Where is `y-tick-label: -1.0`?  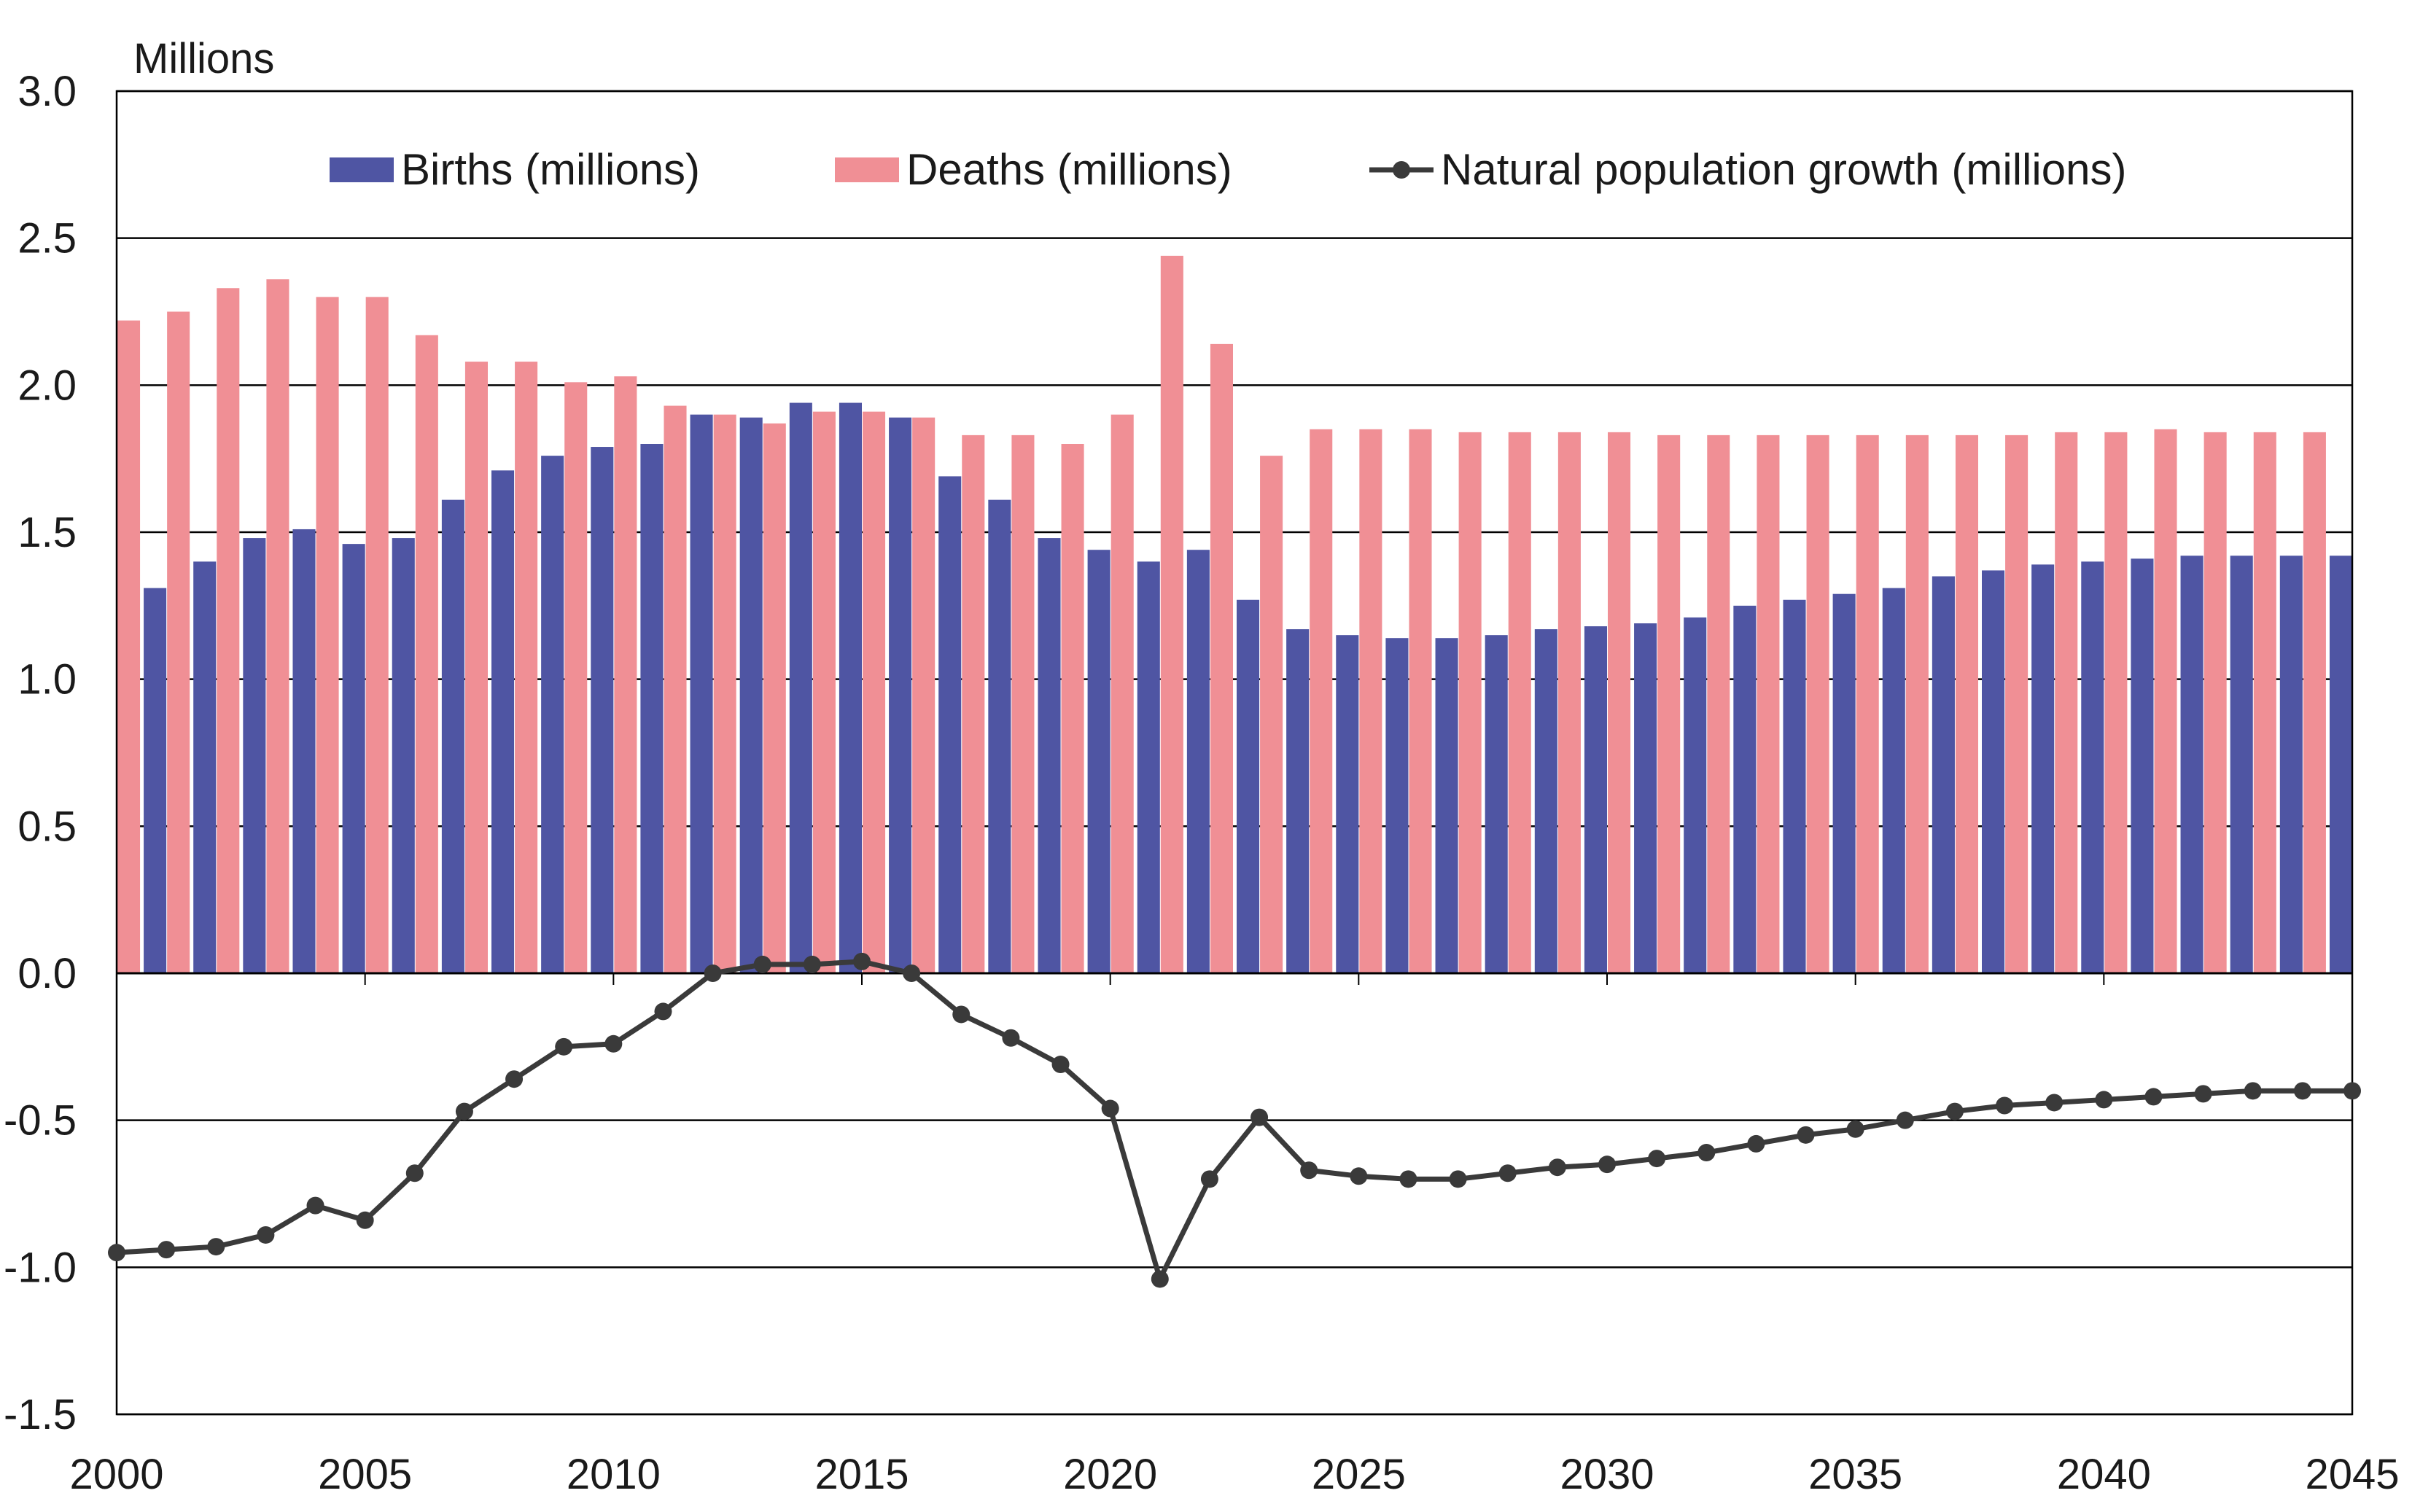 y-tick-label: -1.0 is located at coordinates (41, 1267).